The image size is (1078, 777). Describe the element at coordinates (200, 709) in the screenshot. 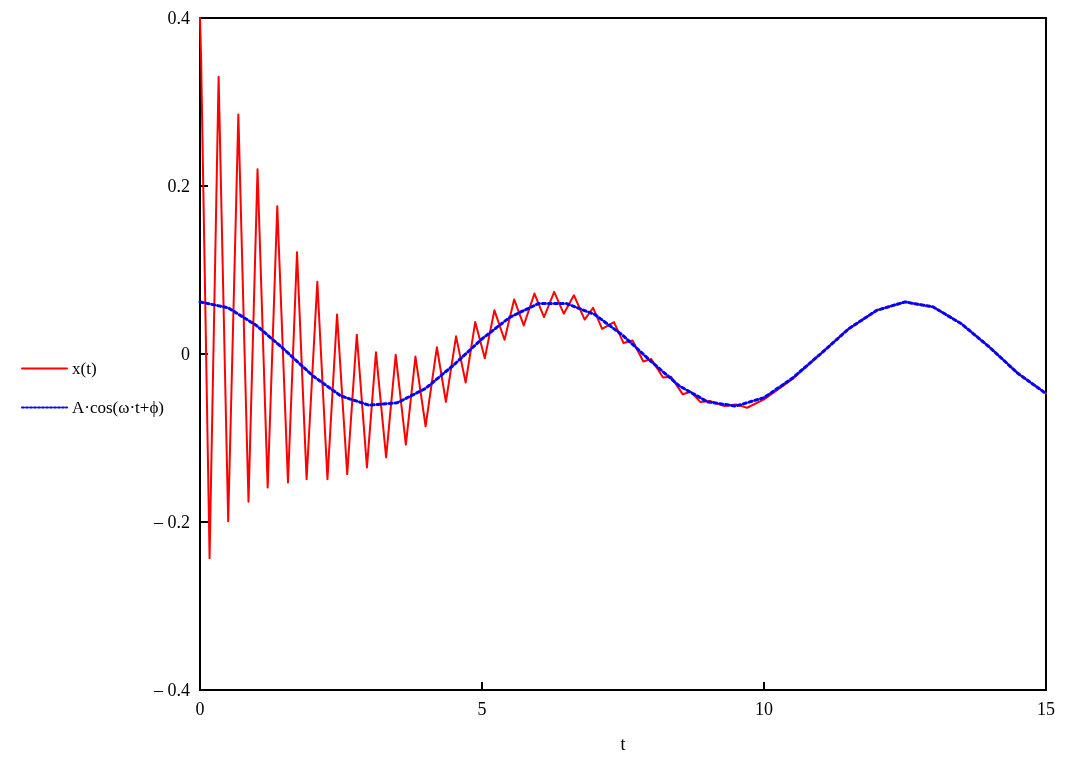

I see `x-tick-label: 0` at that location.